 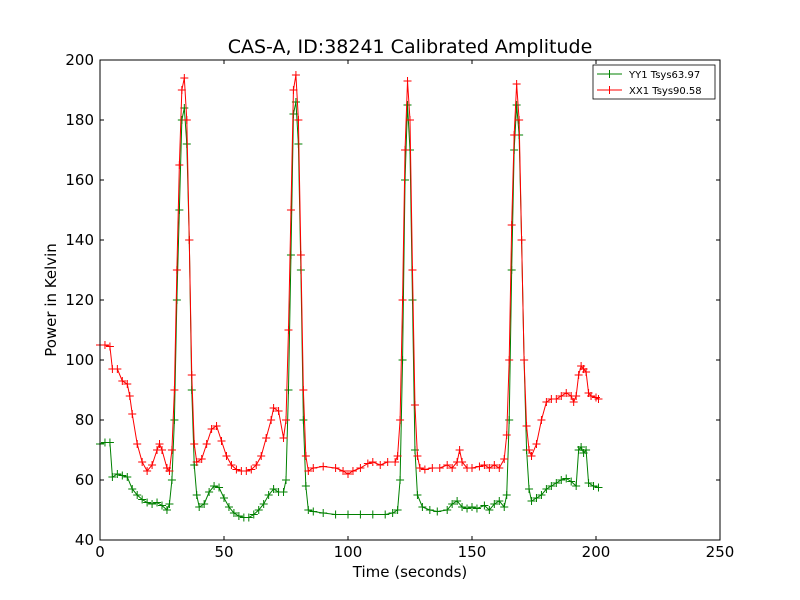 I want to click on legend-box, so click(x=654, y=82).